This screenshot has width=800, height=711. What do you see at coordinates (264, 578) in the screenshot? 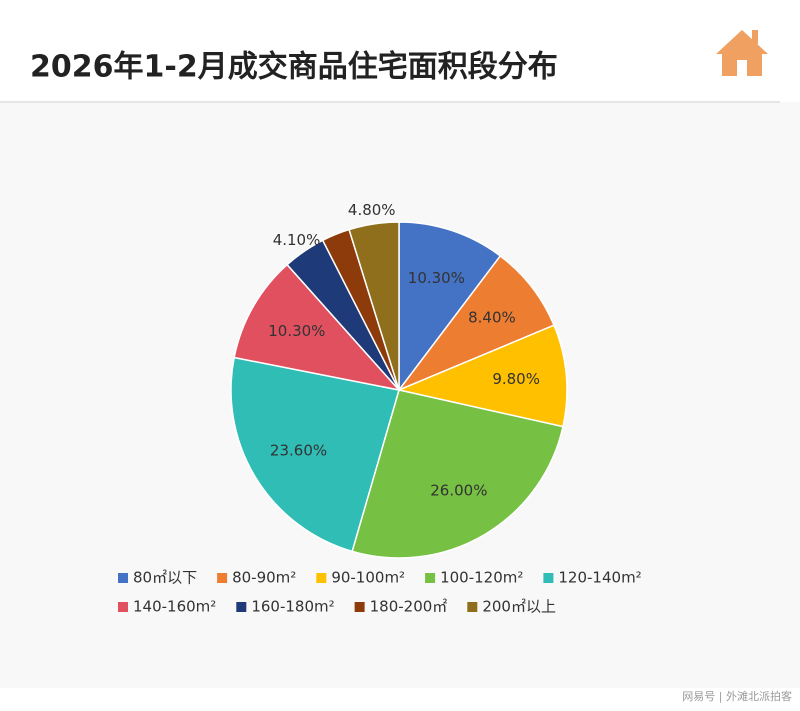
I see `legend-label: 80-90m²` at bounding box center [264, 578].